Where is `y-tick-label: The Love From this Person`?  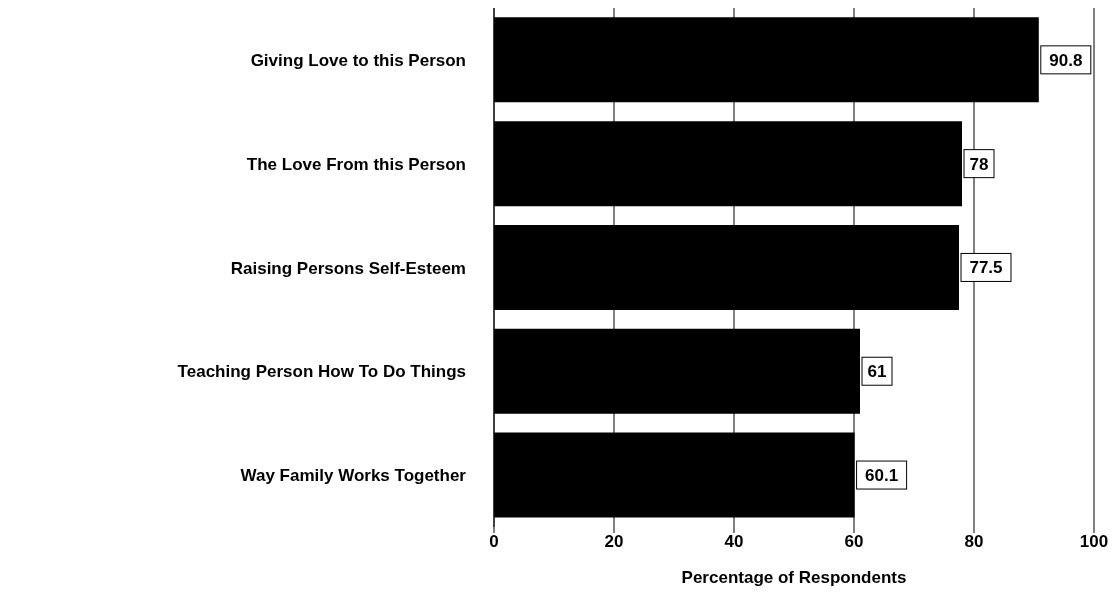
y-tick-label: The Love From this Person is located at coordinates (356, 164).